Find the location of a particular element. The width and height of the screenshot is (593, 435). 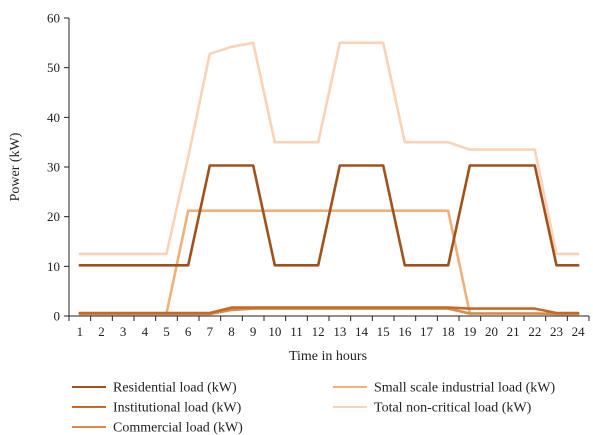

x-tick-label: 14 is located at coordinates (362, 331).